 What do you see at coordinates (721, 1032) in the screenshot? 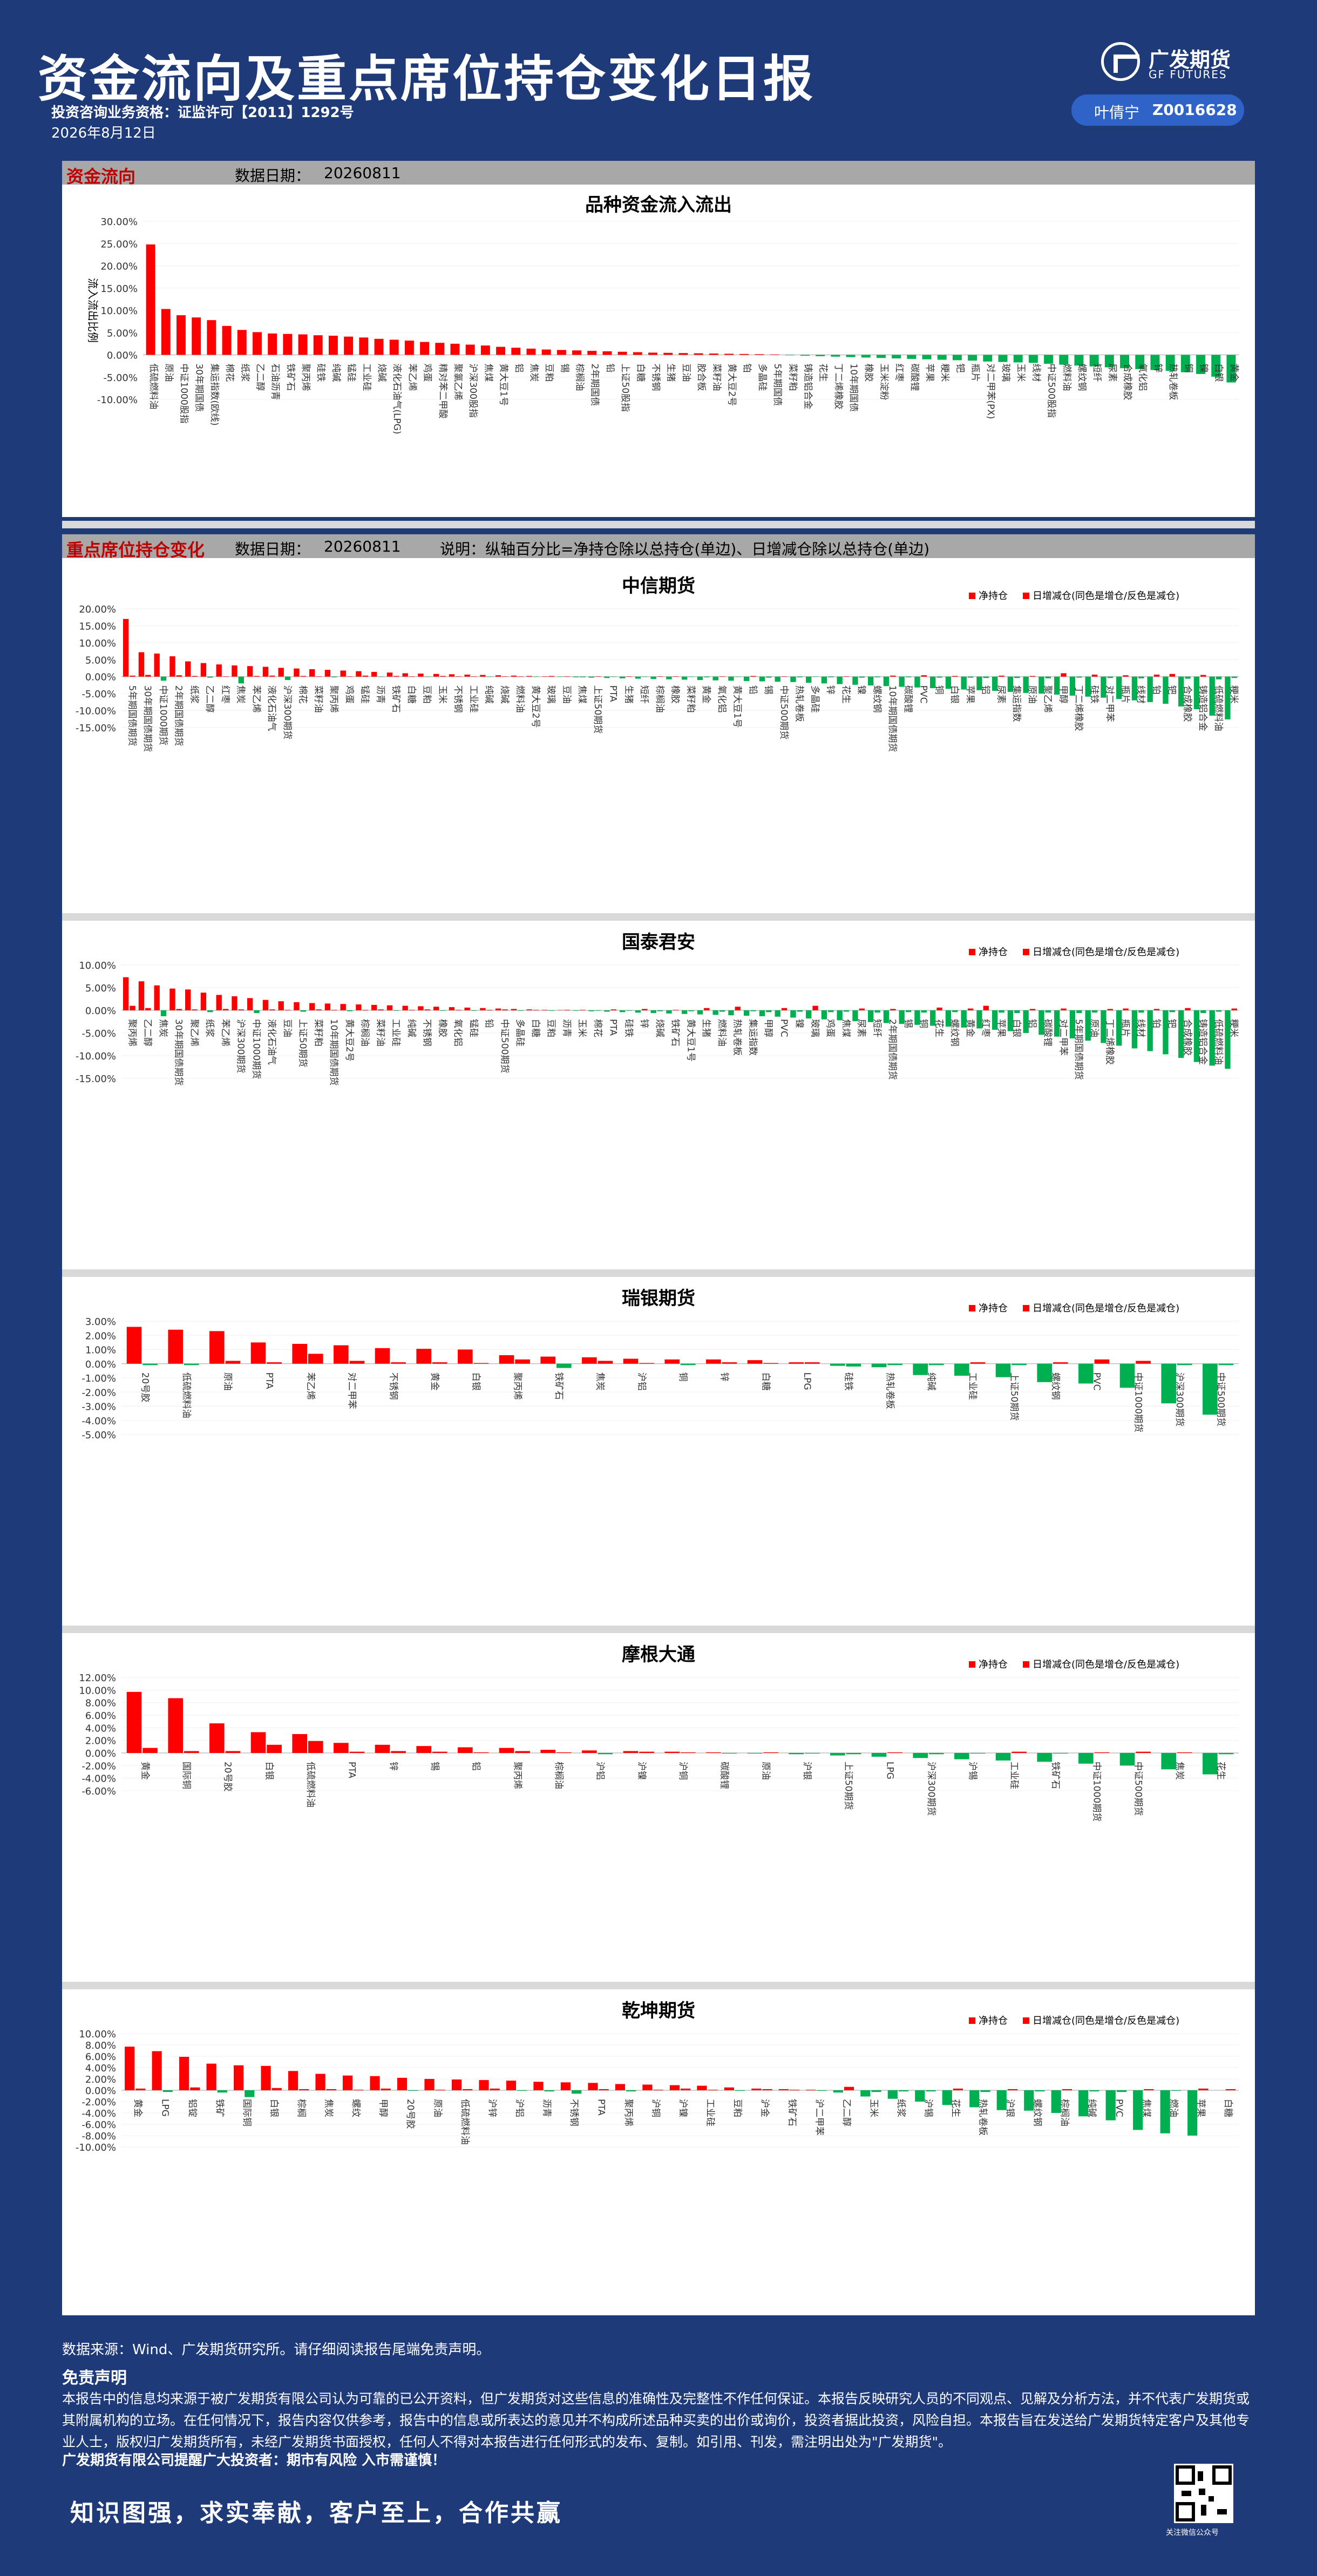
I see `category-label: 燃料油` at bounding box center [721, 1032].